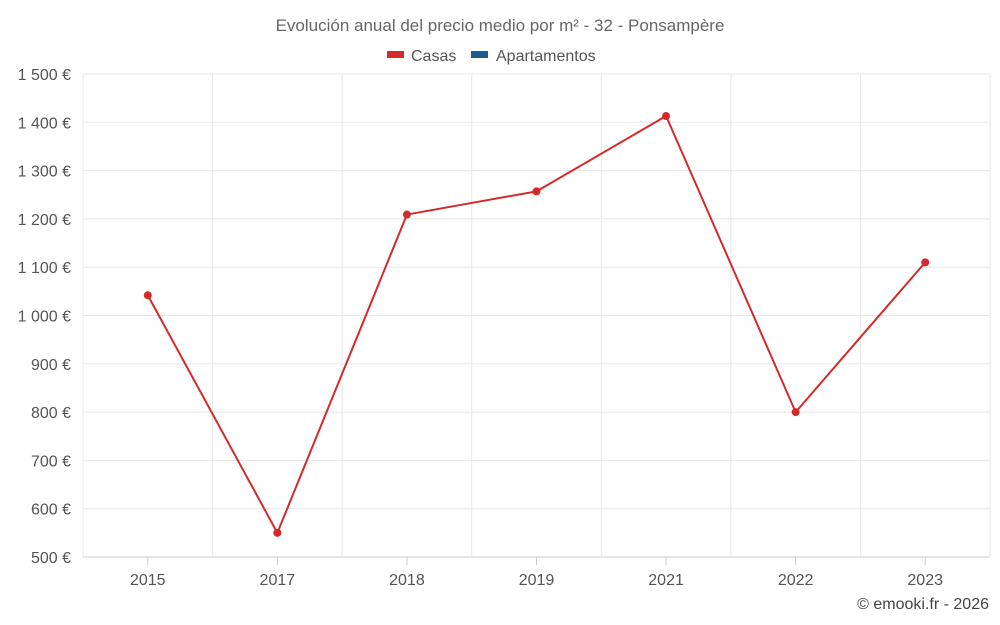 This screenshot has height=625, width=1000. I want to click on x-tick-label: 2021, so click(666, 580).